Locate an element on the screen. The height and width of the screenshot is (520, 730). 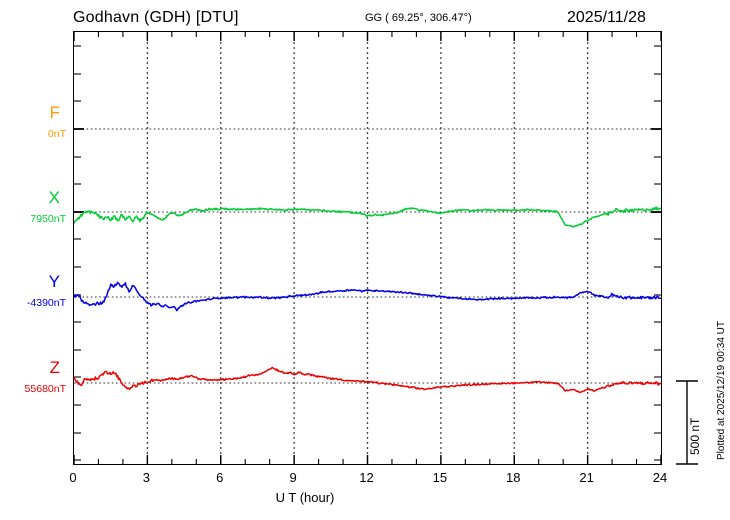
x-tick-label-3: 3 is located at coordinates (146, 477).